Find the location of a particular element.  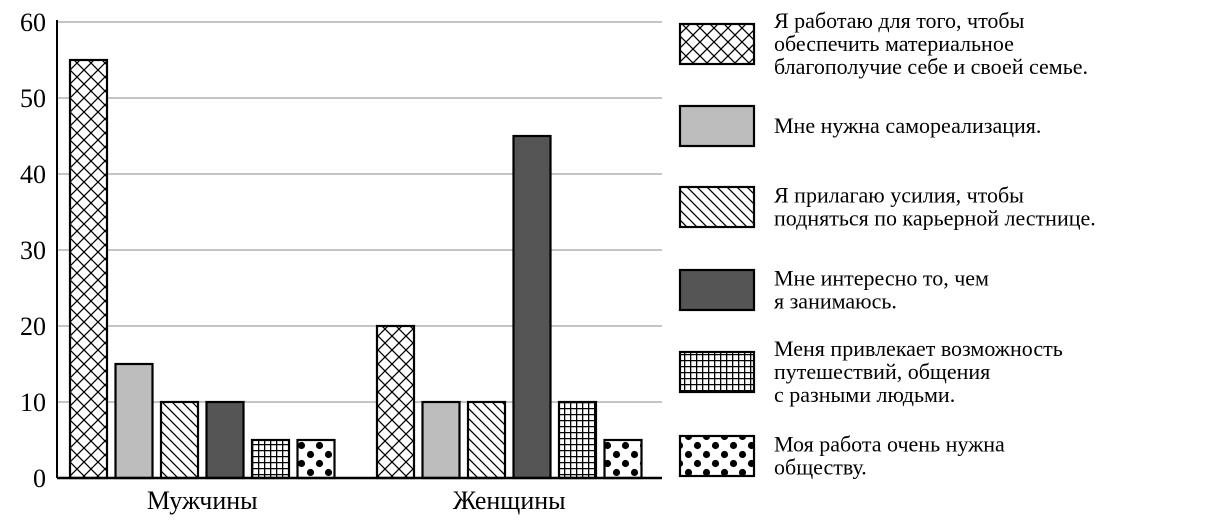

category-label: Женщины is located at coordinates (509, 500).